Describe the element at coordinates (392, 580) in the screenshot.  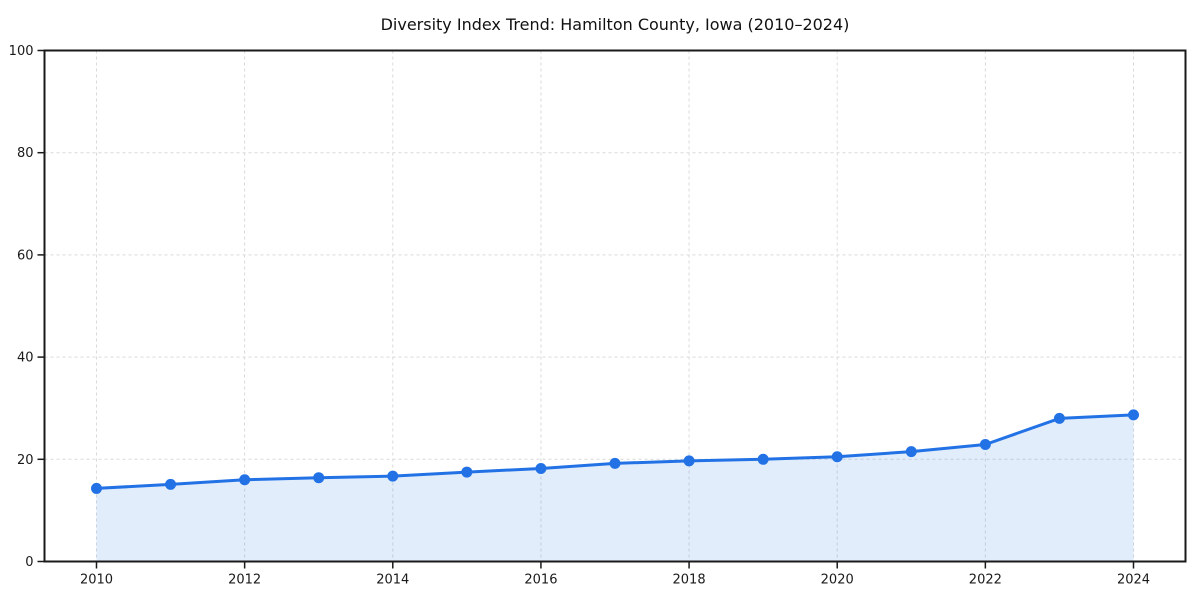
I see `x-tick-label: 2014` at that location.